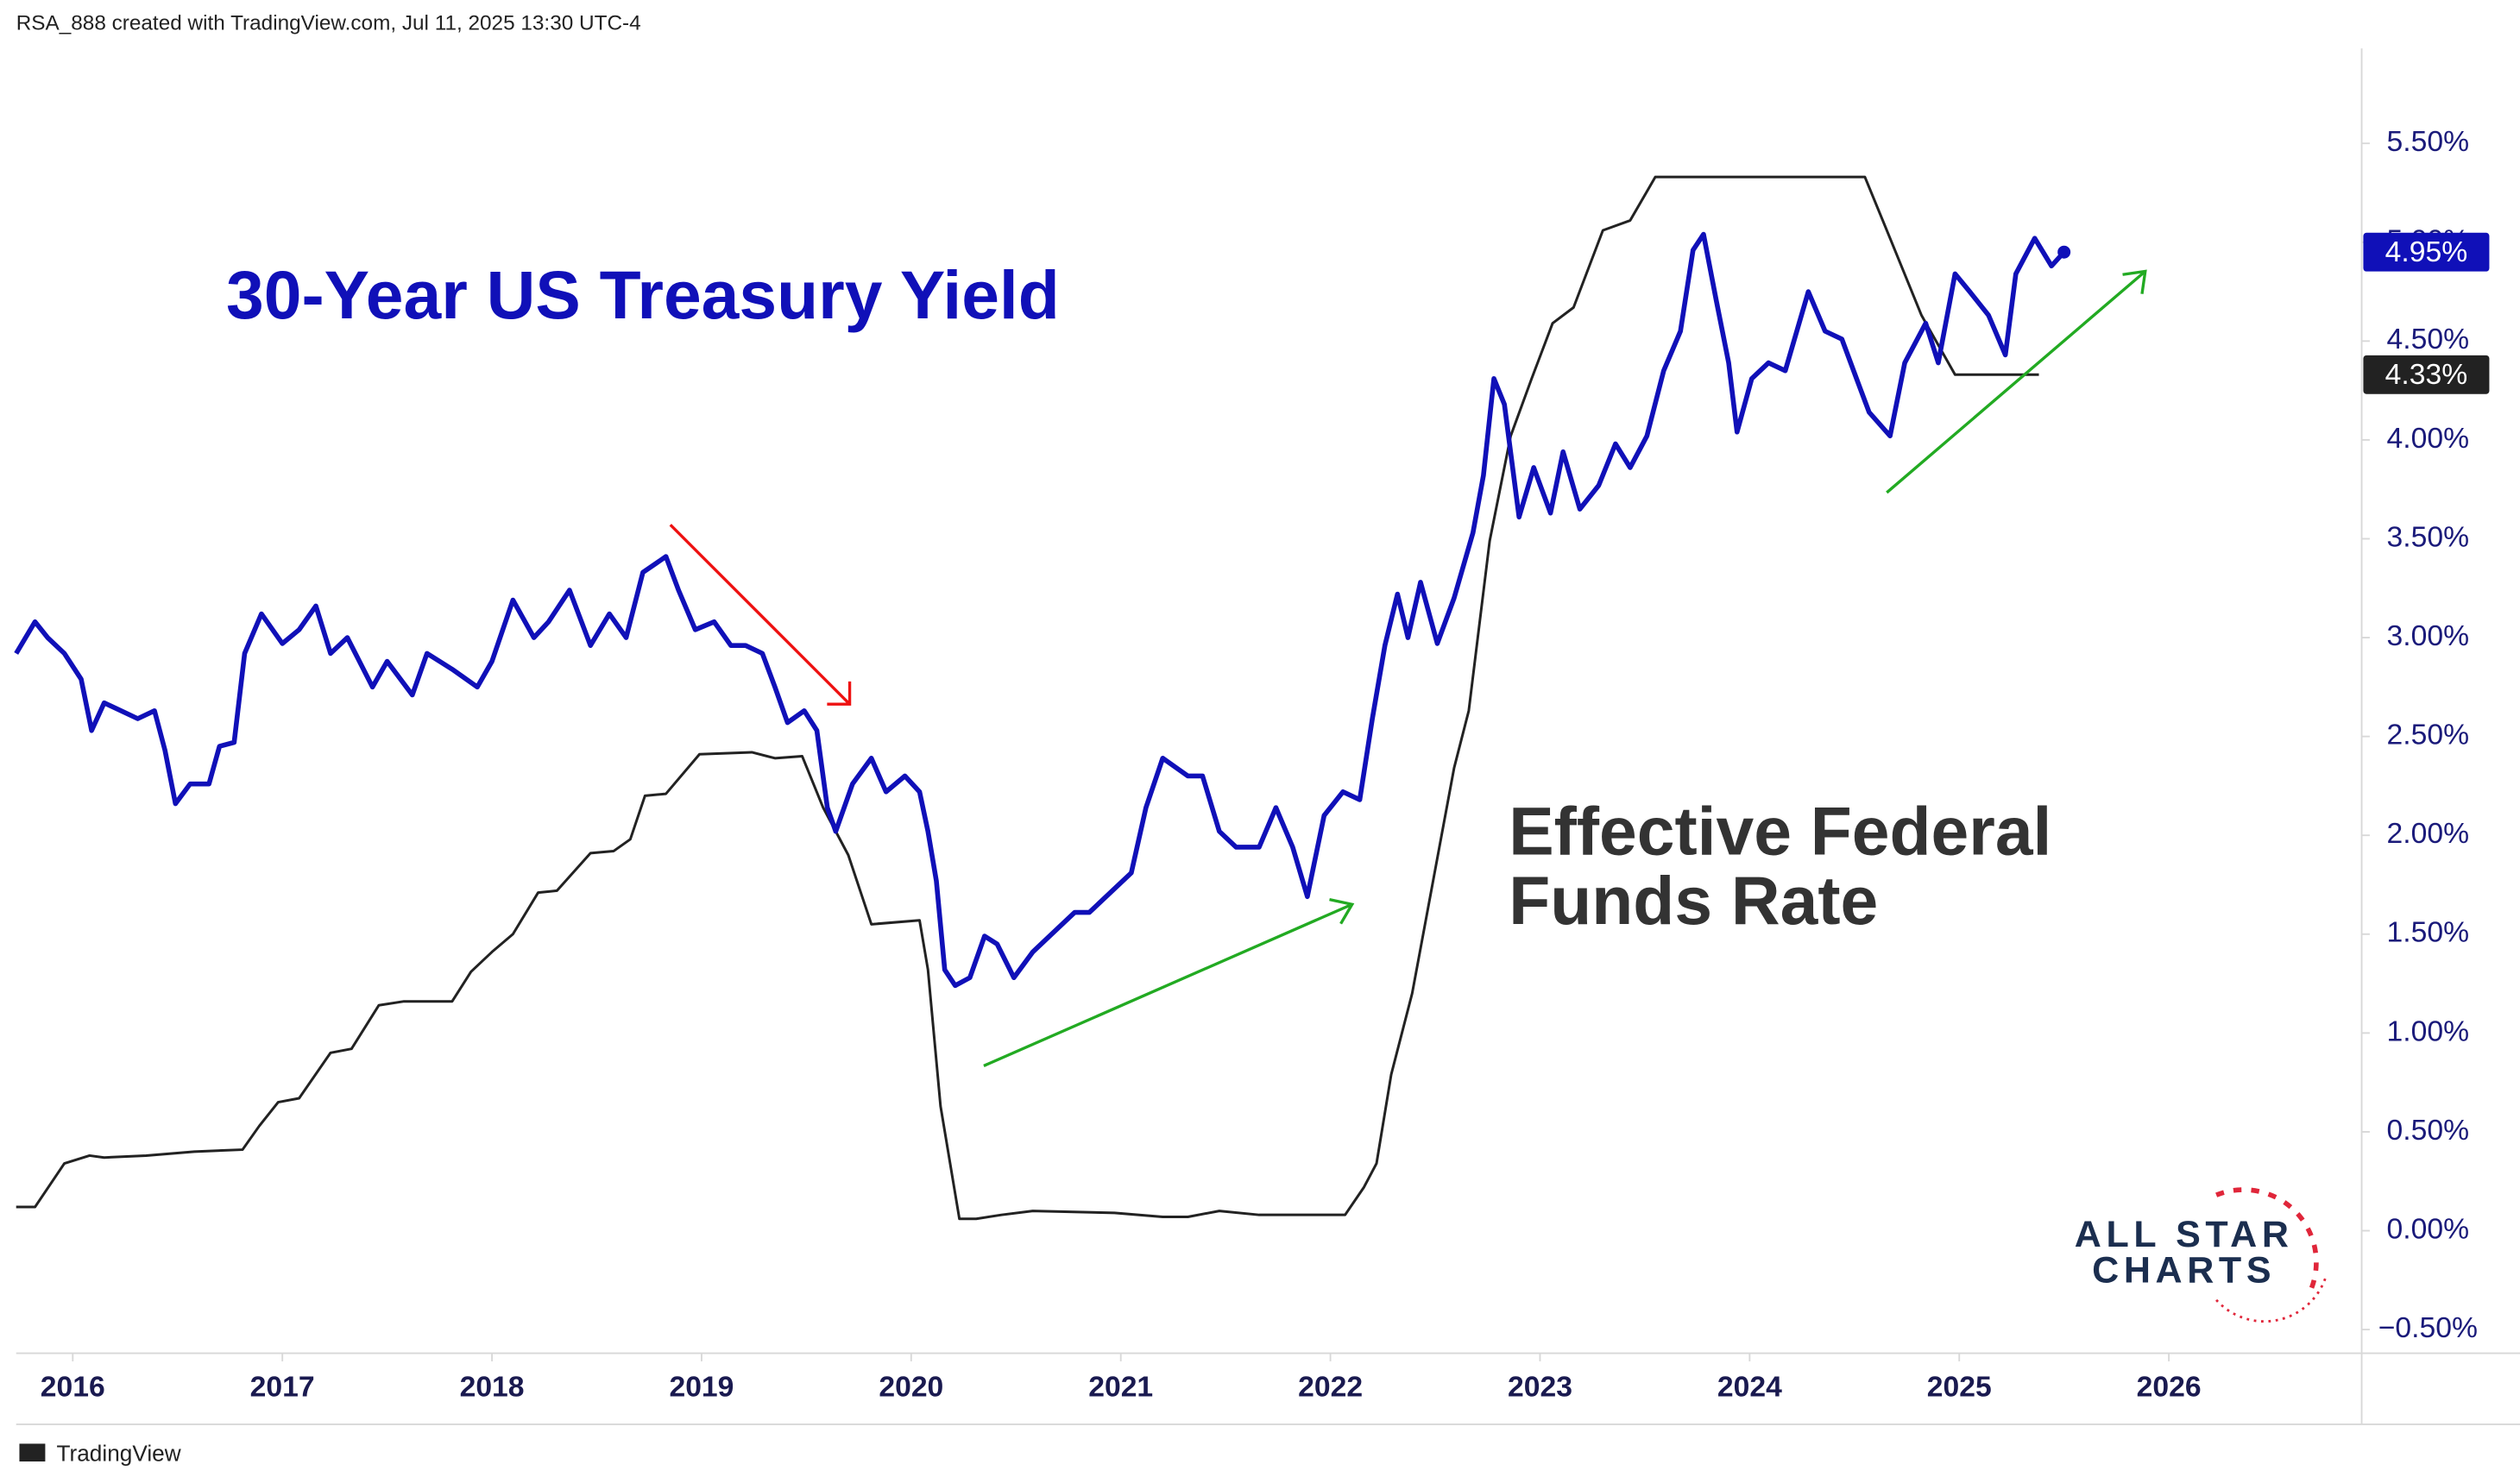 The height and width of the screenshot is (1477, 2520). What do you see at coordinates (701, 1388) in the screenshot?
I see `x-tick-label: 2019` at bounding box center [701, 1388].